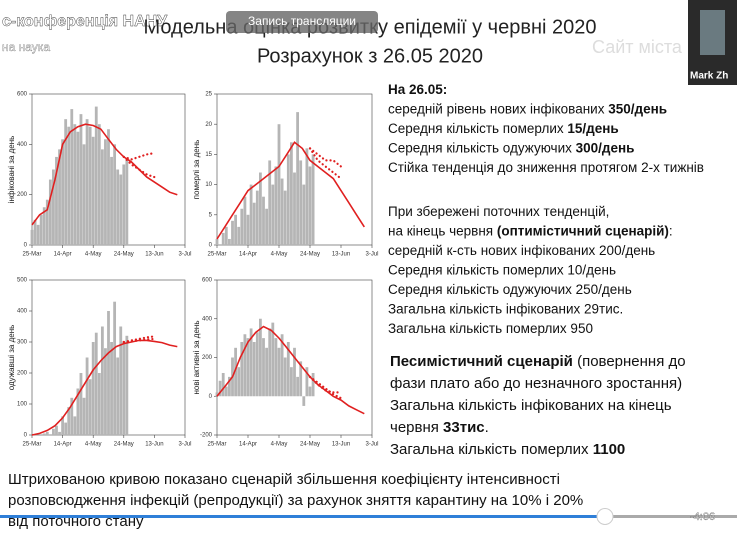 Image resolution: width=737 pixels, height=534 pixels. What do you see at coordinates (208, 185) in the screenshot?
I see `y-tick-label: 10` at bounding box center [208, 185].